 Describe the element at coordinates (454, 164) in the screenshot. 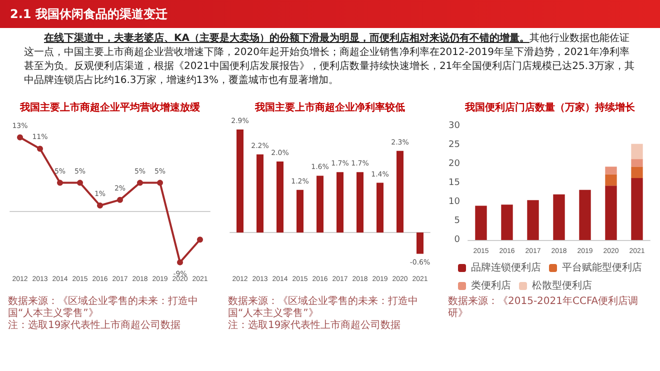

I see `y-tick-label: 20` at that location.